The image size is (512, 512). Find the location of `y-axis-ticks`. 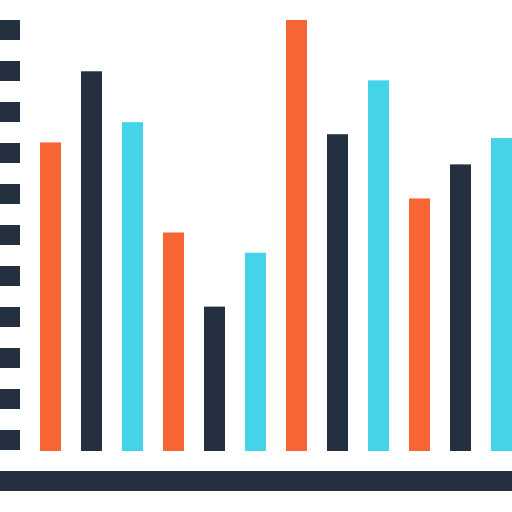

y-axis-ticks is located at coordinates (10, 235).